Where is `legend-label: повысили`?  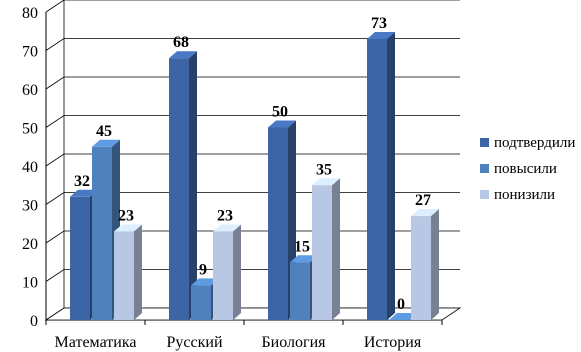 legend-label: повысили is located at coordinates (525, 169).